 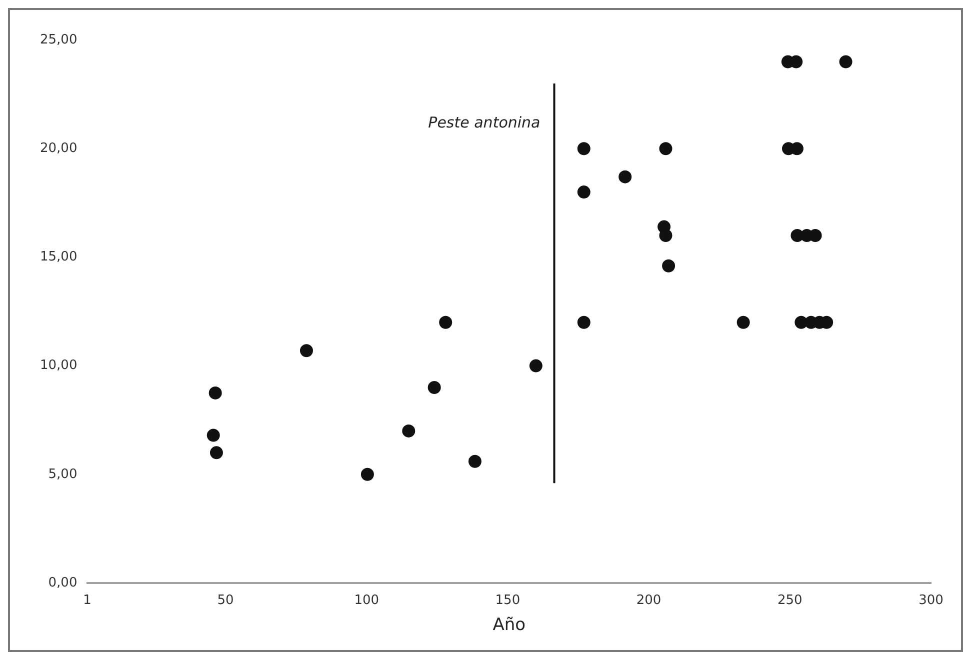 I want to click on x-tick-label: 1, so click(x=87, y=600).